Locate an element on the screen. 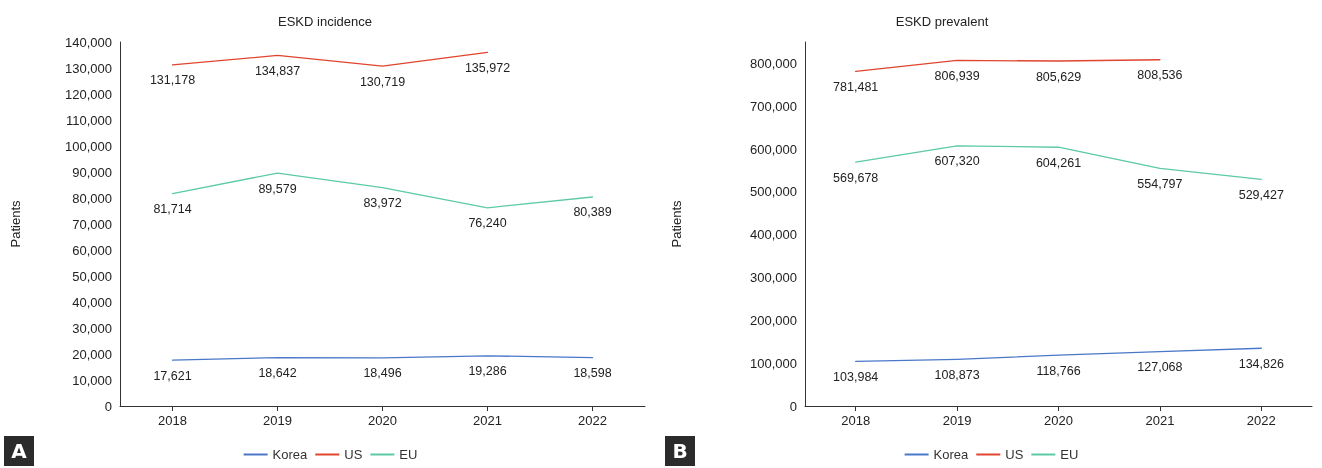 The height and width of the screenshot is (468, 1322). y-tick-label: 60,000 is located at coordinates (92, 250).